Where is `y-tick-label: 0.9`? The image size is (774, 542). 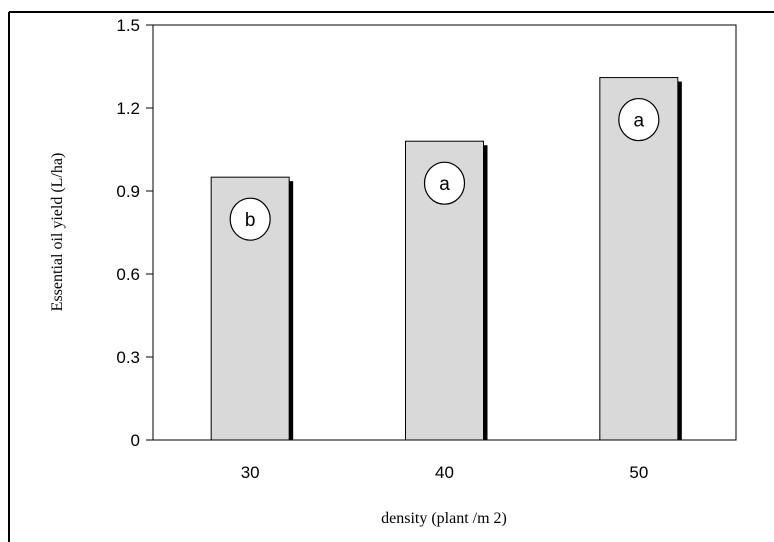
y-tick-label: 0.9 is located at coordinates (128, 191).